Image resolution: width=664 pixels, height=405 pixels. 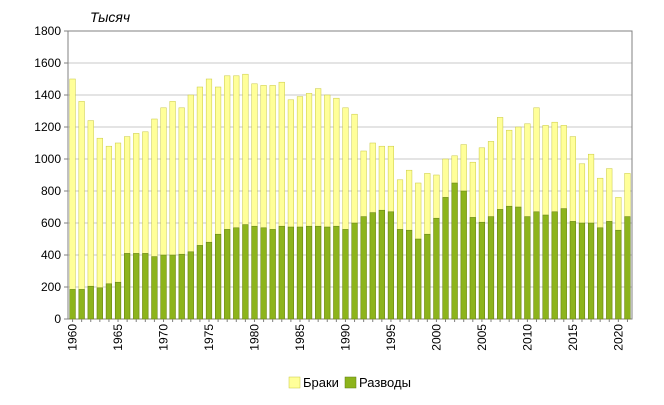 I want to click on bar-divorces-2018, so click(x=600, y=273).